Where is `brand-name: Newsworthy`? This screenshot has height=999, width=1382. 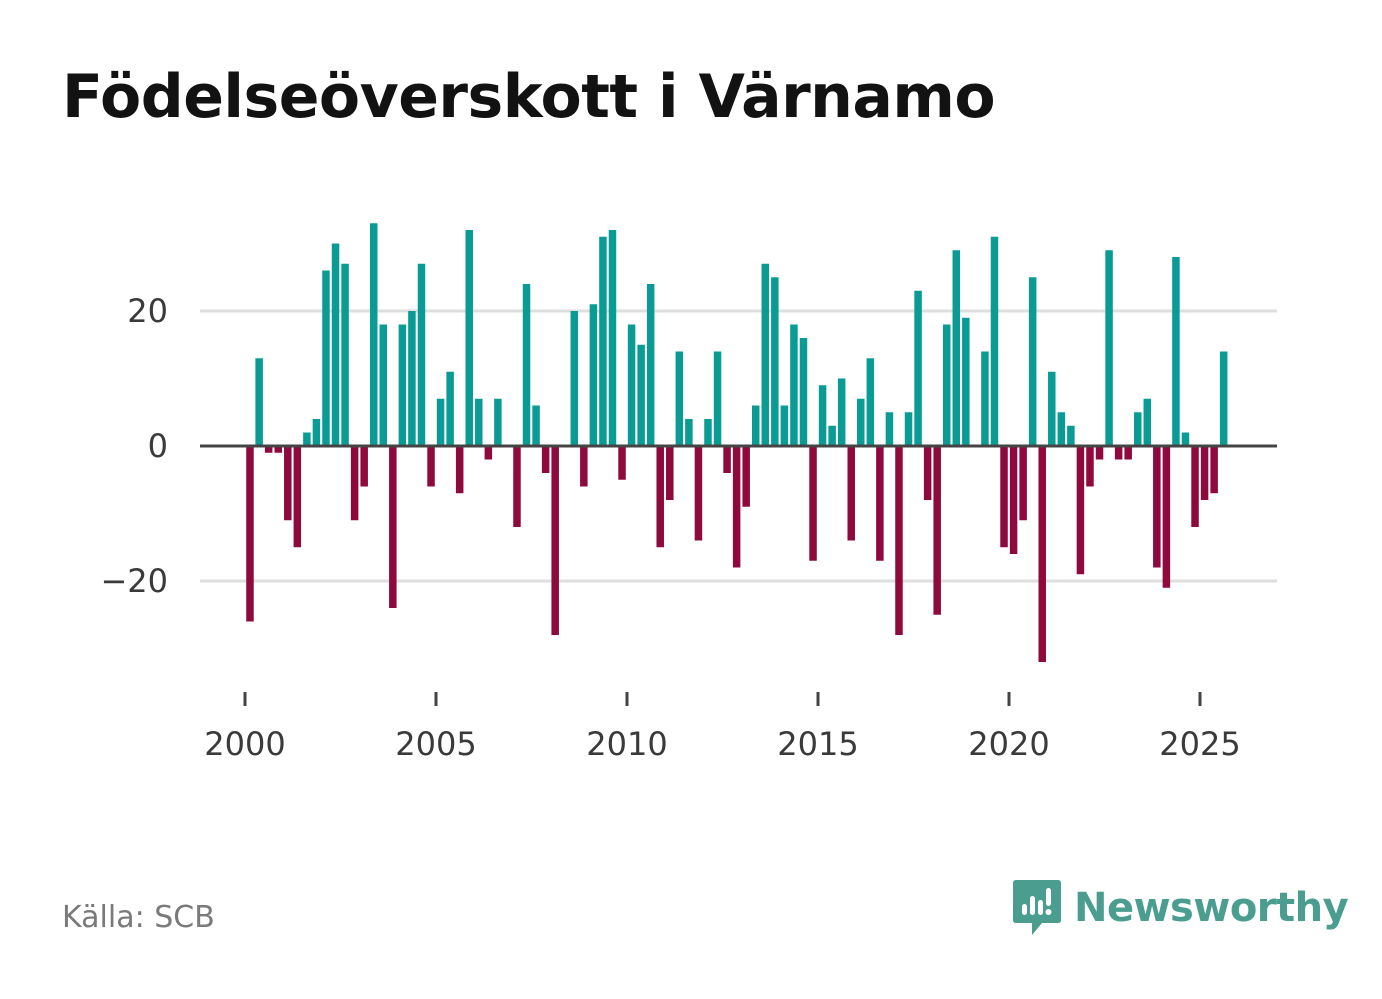
brand-name: Newsworthy is located at coordinates (1211, 908).